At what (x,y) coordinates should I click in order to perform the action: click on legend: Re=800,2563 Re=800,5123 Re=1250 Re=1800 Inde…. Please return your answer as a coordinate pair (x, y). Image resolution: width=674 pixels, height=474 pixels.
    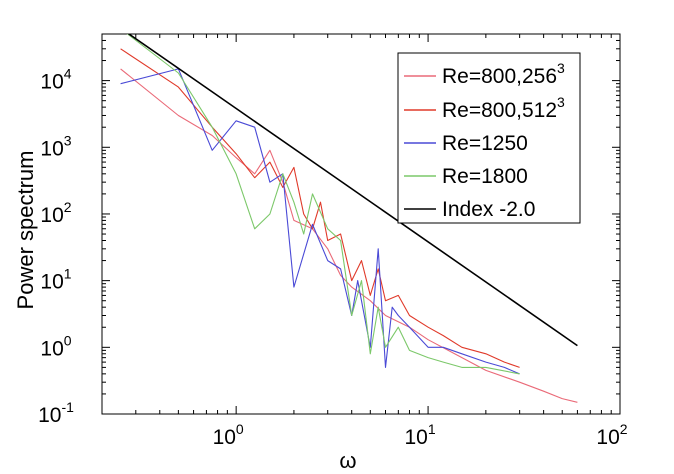
    Looking at the image, I should click on (489, 138).